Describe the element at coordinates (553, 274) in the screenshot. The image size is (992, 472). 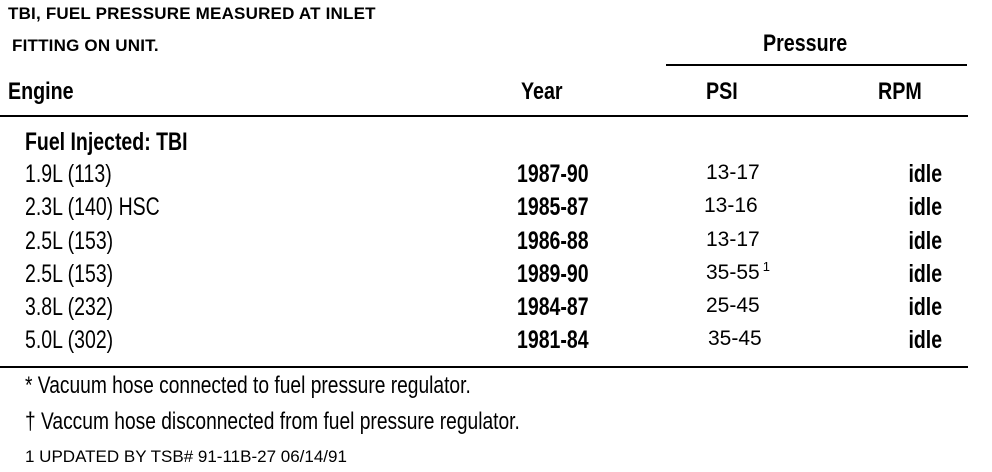
I see `row-year: 1989-90` at that location.